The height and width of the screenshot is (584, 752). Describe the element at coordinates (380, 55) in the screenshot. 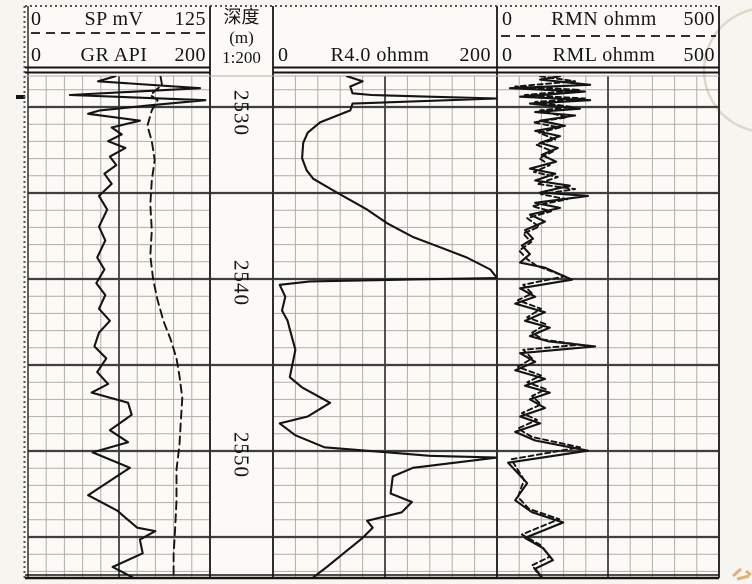

I see `r40-scale-label: R4.0 ohmm` at that location.